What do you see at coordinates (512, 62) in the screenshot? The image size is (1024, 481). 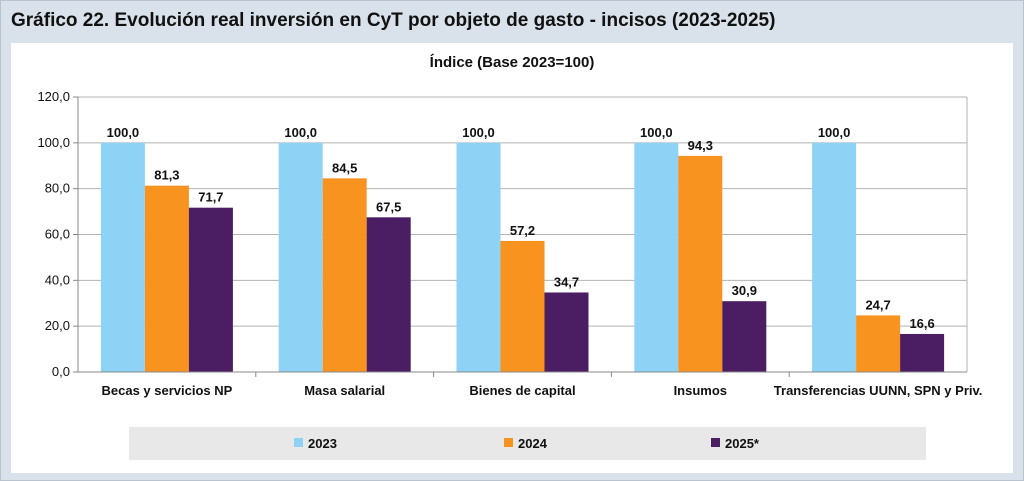 I see `chart-subtitle: Índice (Base 2023=100)` at bounding box center [512, 62].